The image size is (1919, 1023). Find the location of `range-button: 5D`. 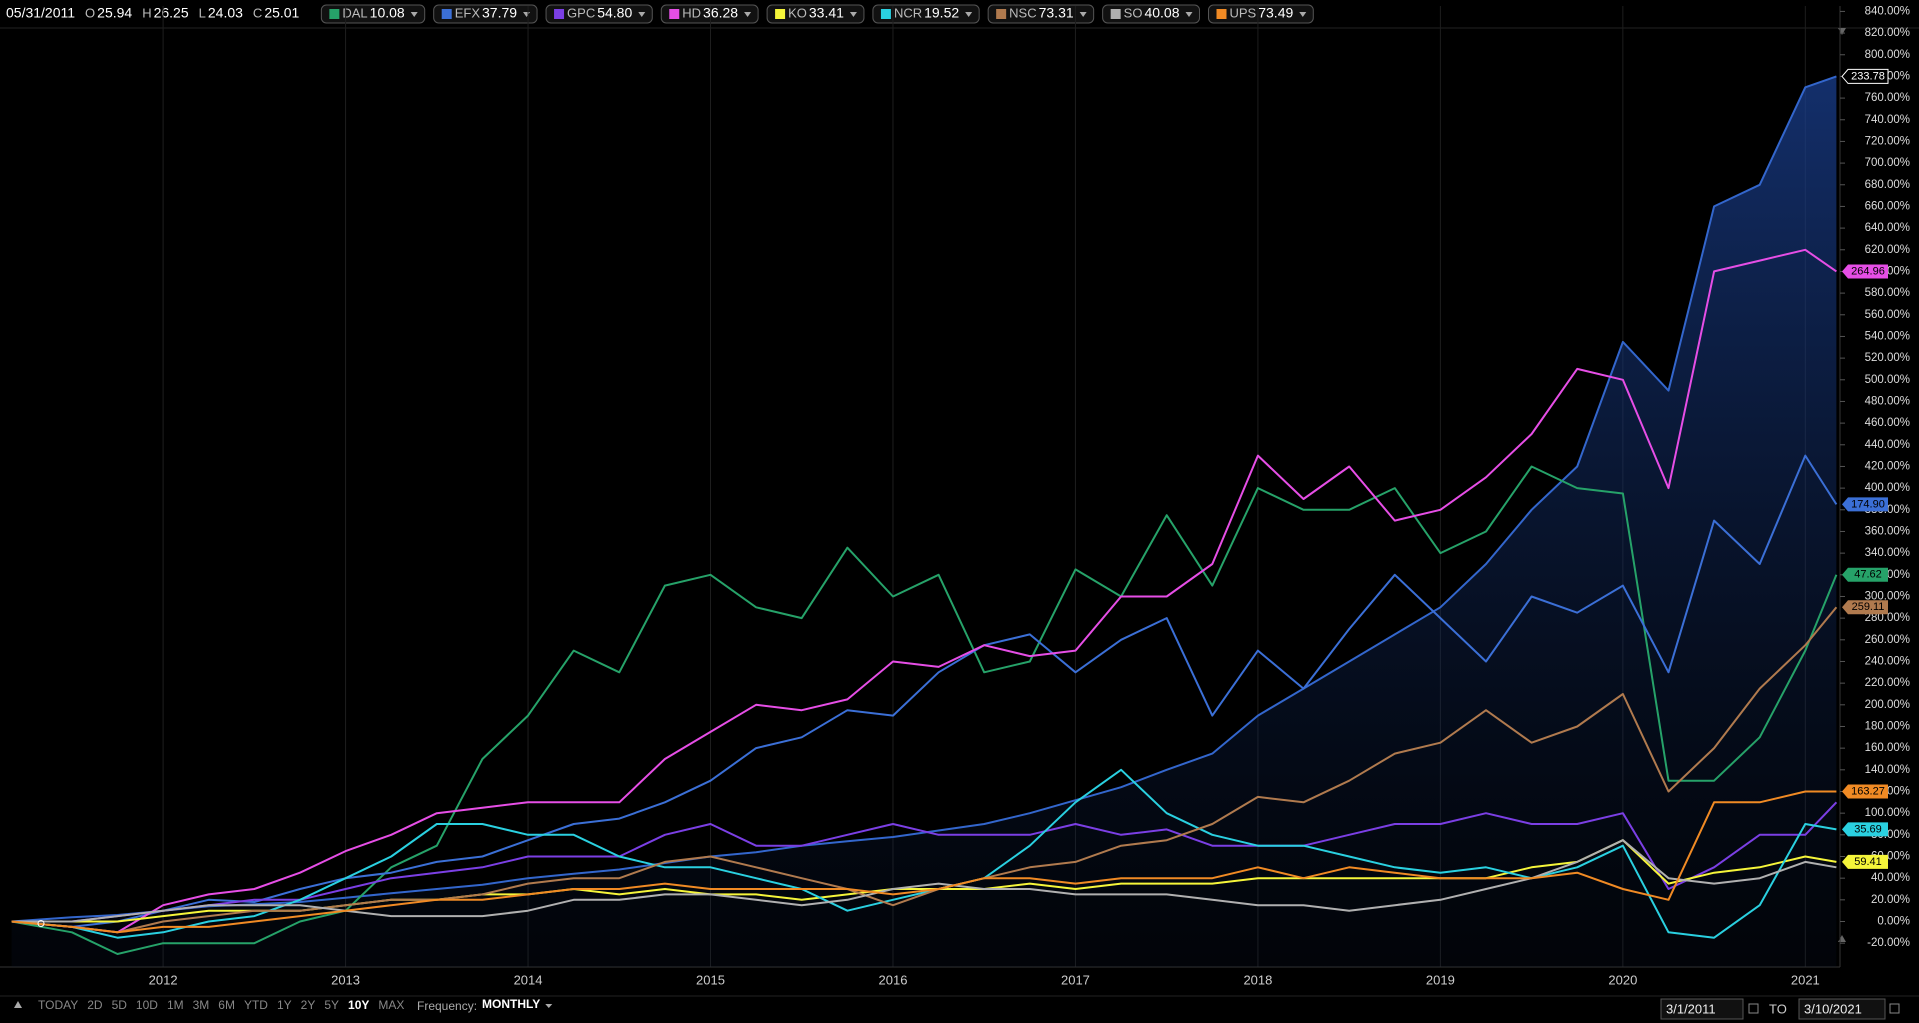

range-button: 5D is located at coordinates (120, 1005).